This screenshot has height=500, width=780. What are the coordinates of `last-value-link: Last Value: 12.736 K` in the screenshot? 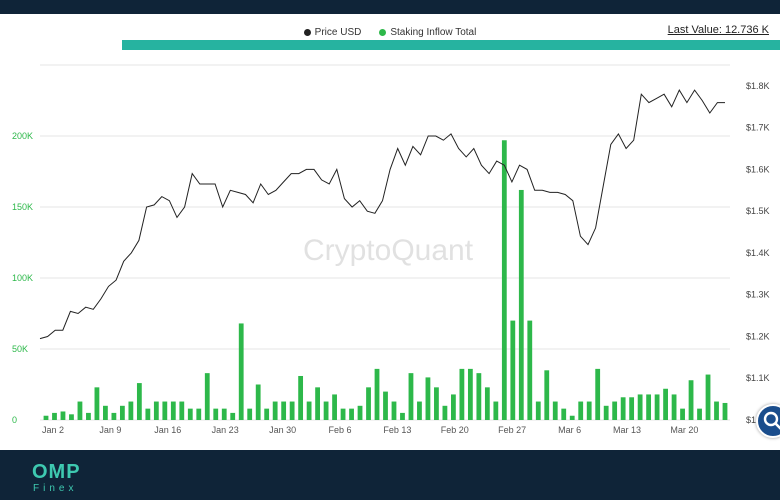 It's located at (718, 30).